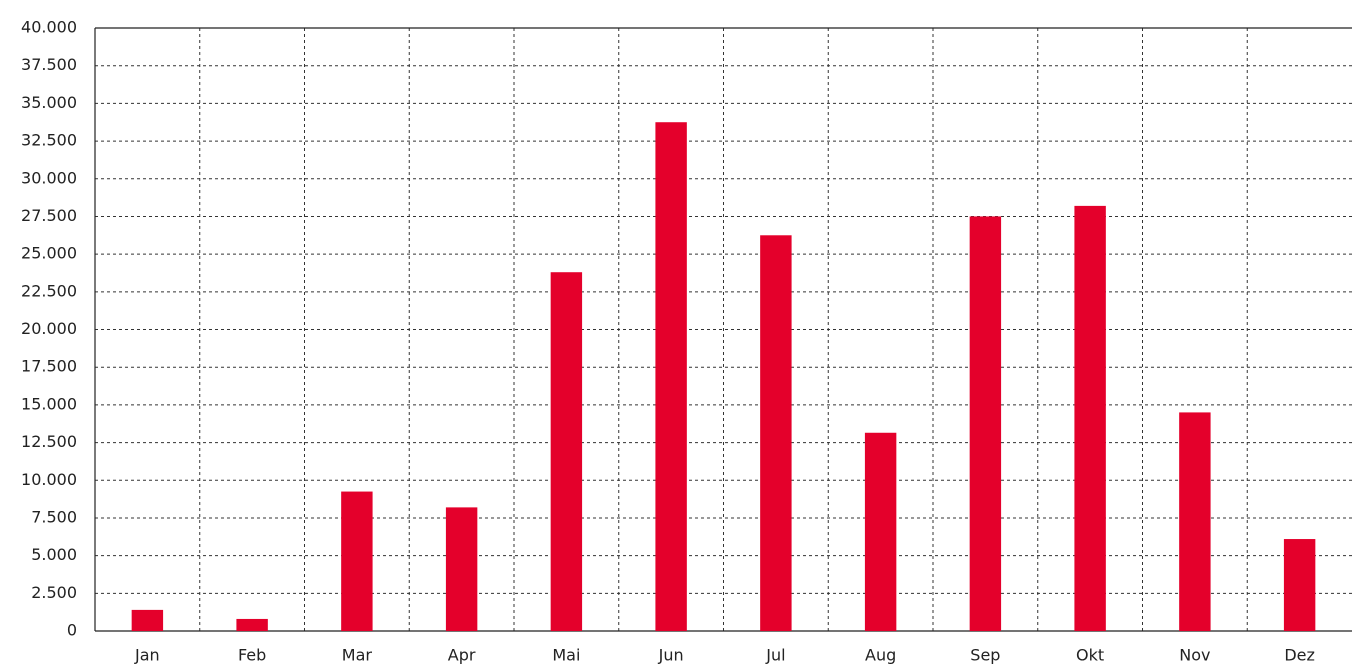 The width and height of the screenshot is (1354, 664). What do you see at coordinates (49, 215) in the screenshot?
I see `y-tick-label: 27.500` at bounding box center [49, 215].